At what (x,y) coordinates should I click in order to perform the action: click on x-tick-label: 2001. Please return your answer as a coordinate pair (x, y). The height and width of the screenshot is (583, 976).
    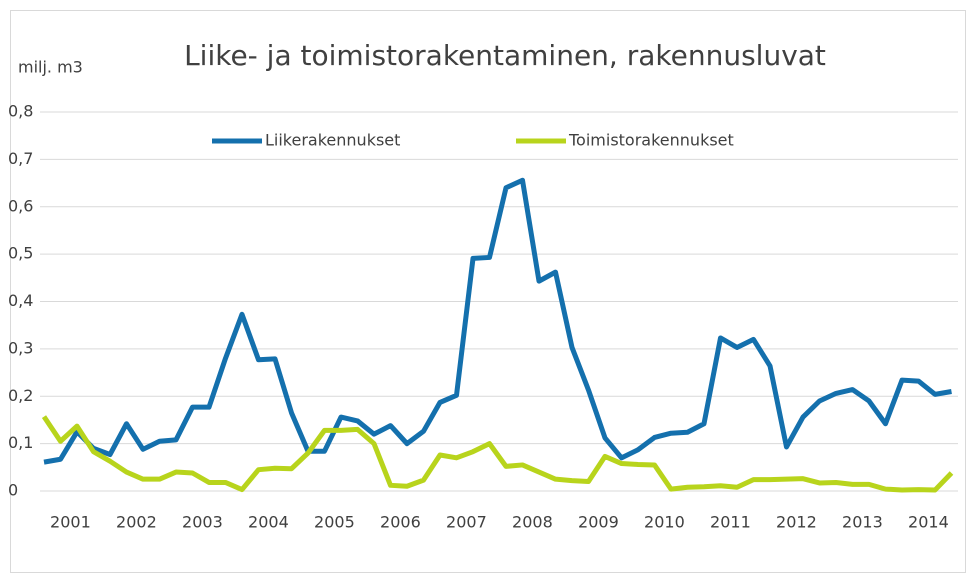
    Looking at the image, I should click on (70, 522).